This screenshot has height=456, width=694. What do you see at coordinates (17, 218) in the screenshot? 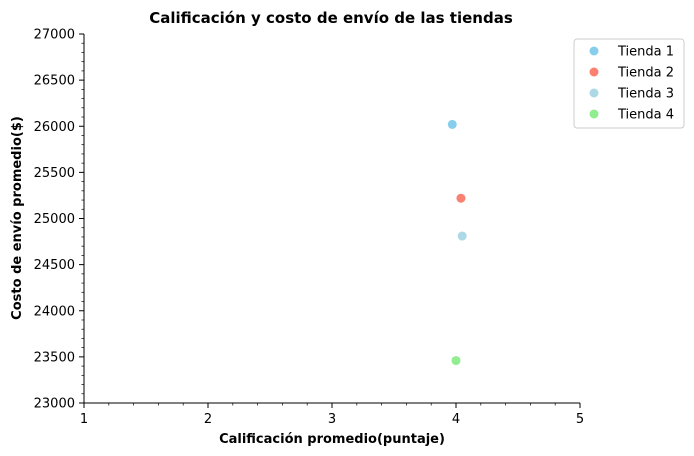
I see `y-axis-label: Costo de envío promedio($)` at bounding box center [17, 218].